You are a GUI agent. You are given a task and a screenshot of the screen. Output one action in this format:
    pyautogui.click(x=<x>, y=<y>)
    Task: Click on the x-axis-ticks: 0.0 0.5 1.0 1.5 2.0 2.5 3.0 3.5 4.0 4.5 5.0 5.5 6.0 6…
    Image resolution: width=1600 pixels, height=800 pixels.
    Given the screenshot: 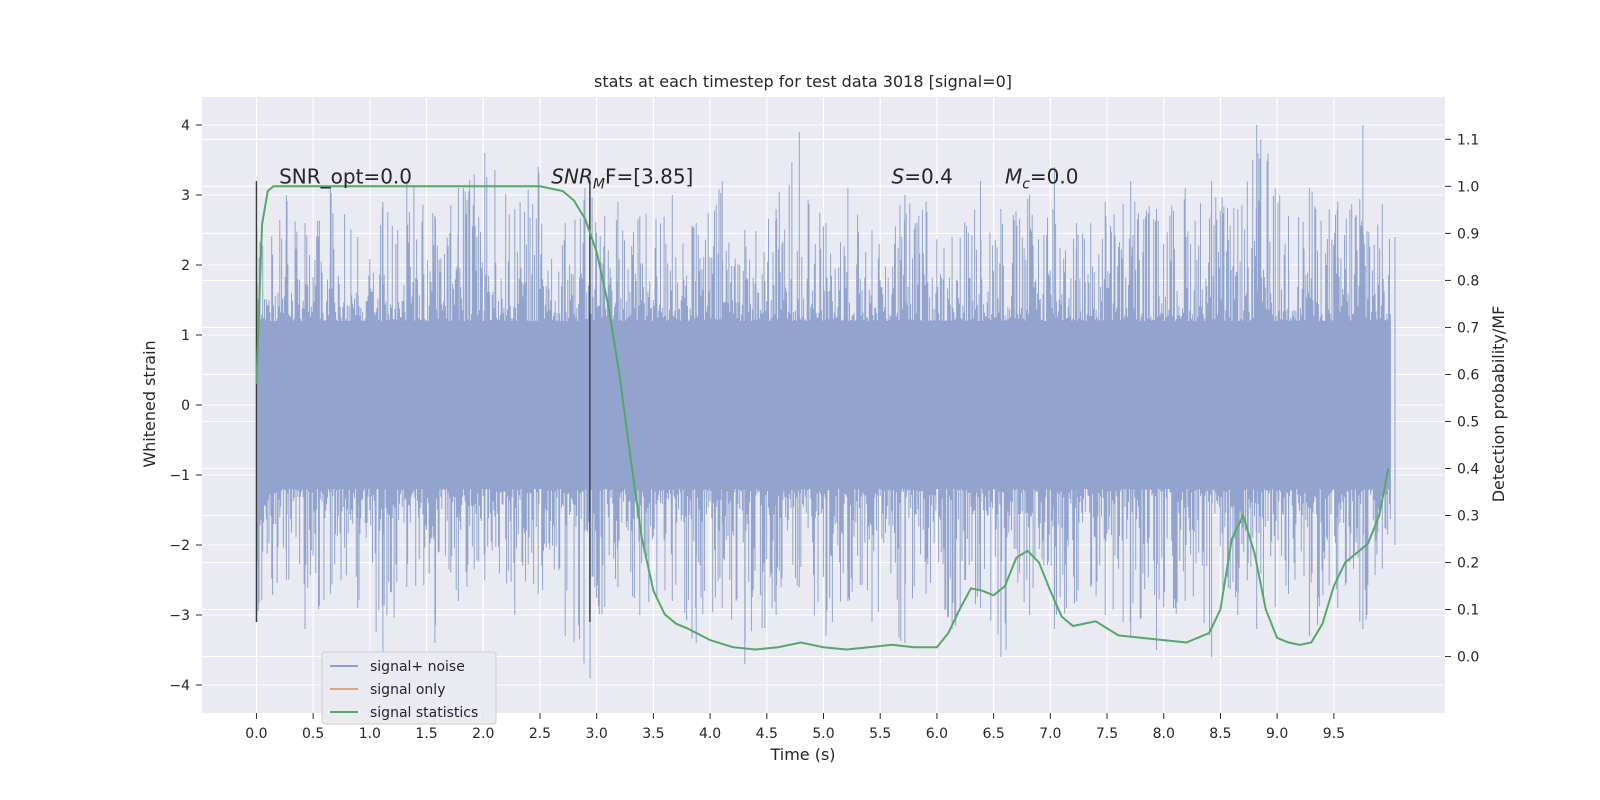 What is the action you would take?
    pyautogui.click(x=795, y=727)
    